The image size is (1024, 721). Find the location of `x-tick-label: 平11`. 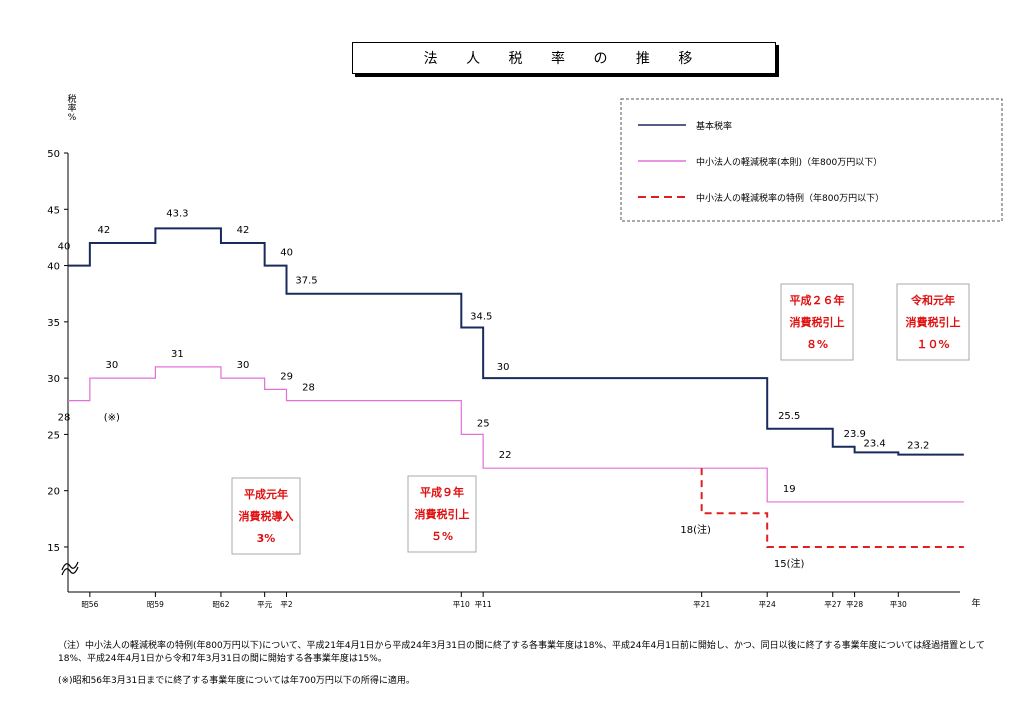

x-tick-label: 平11 is located at coordinates (483, 604).